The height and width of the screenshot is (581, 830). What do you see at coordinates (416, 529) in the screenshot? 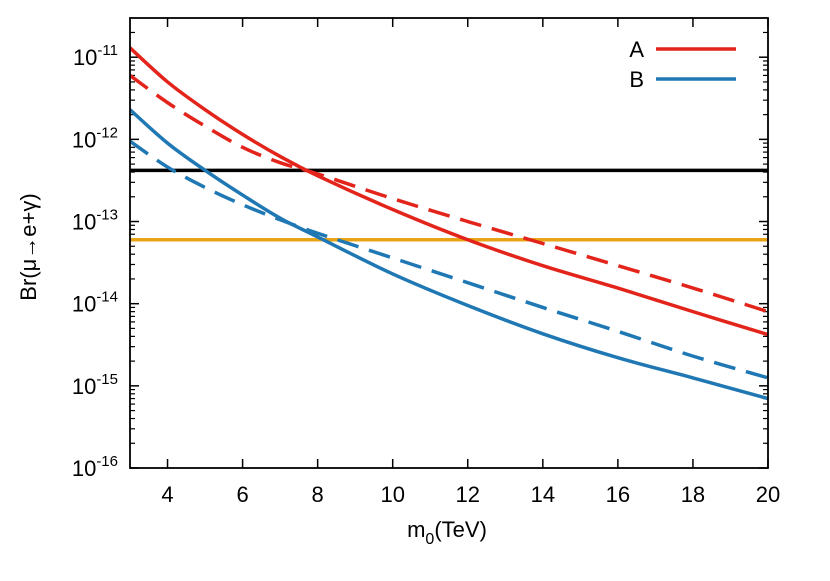
I see `x-axis-label-main: m` at bounding box center [416, 529].